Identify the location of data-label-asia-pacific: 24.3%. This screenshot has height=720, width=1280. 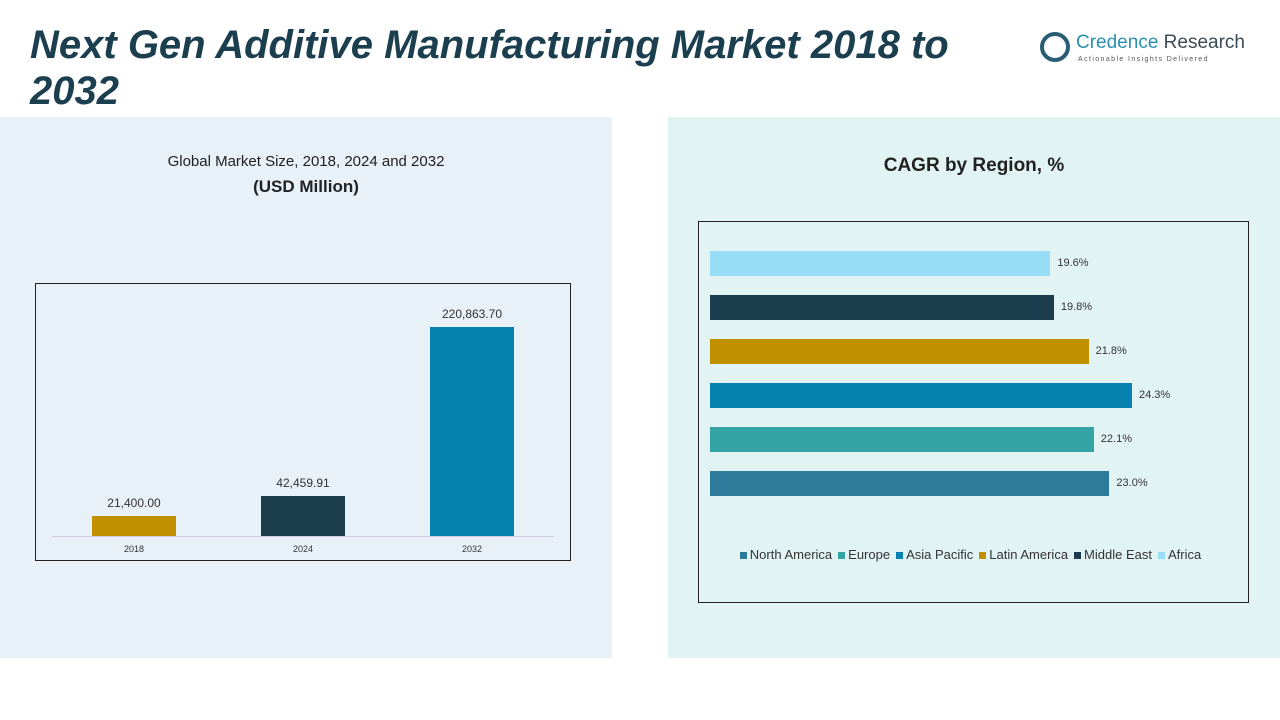
(1155, 395).